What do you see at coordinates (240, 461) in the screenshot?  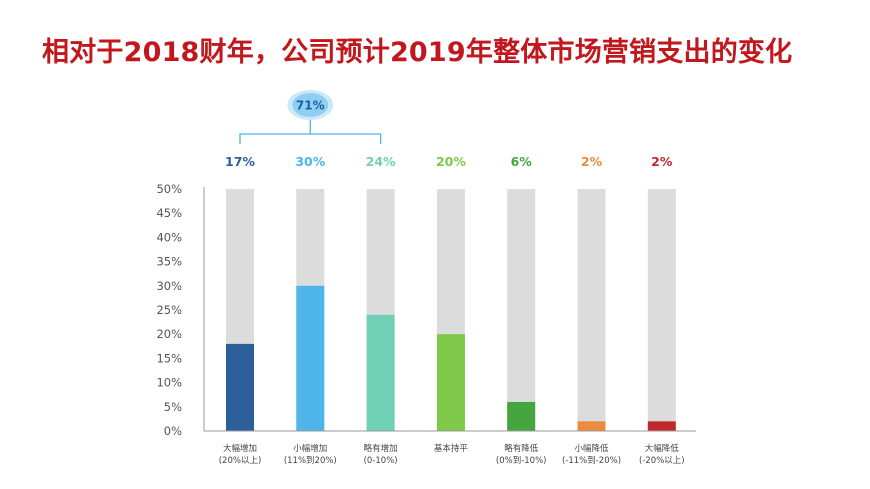 I see `x-tick-sublabel: (20%以上)` at bounding box center [240, 461].